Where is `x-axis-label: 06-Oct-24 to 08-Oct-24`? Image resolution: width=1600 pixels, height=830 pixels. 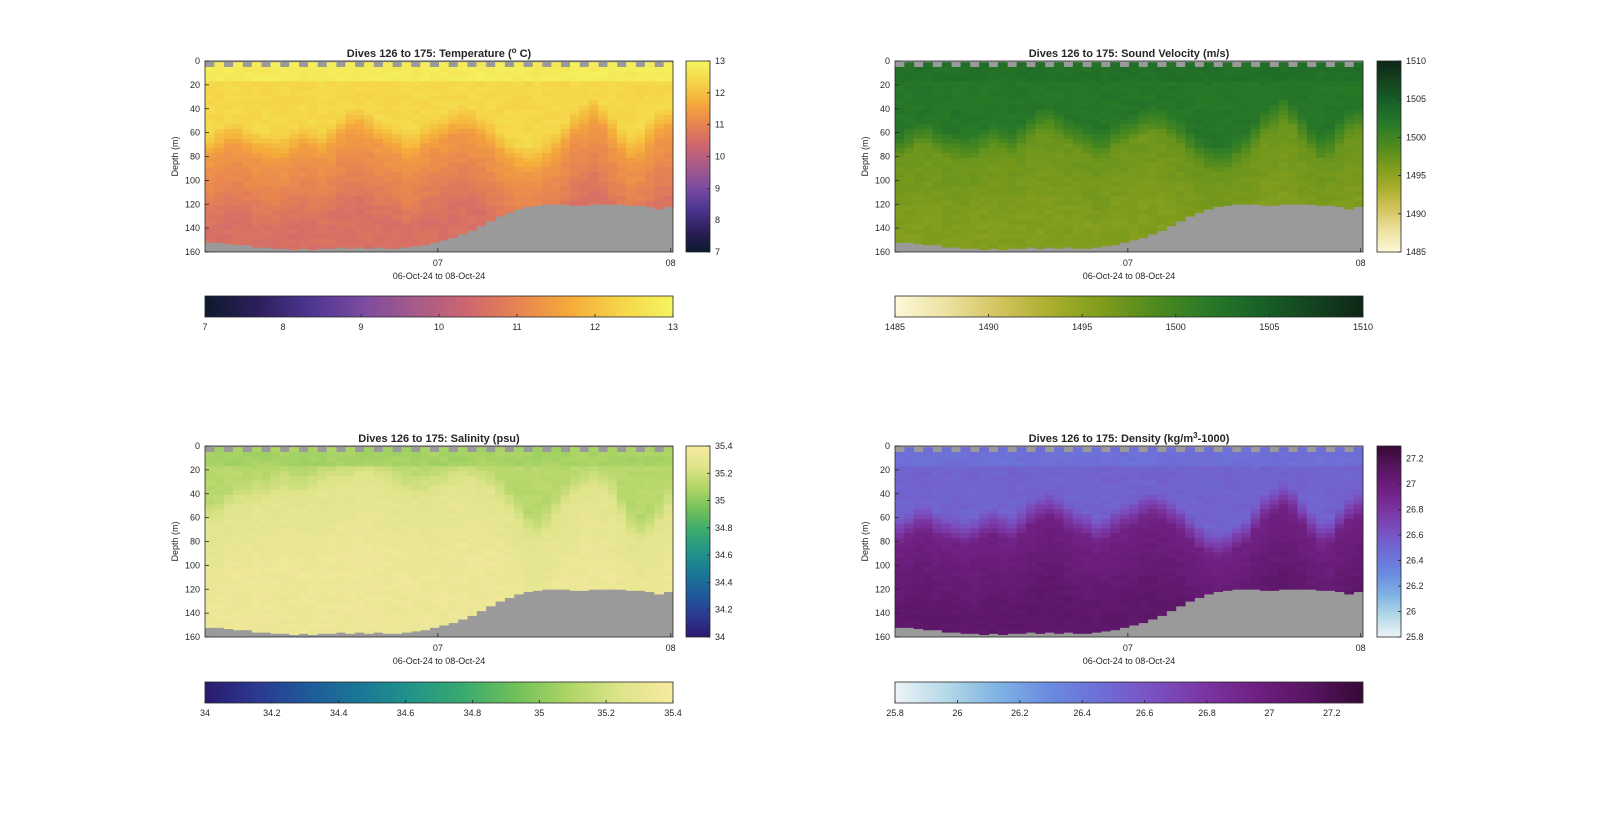 x-axis-label: 06-Oct-24 to 08-Oct-24 is located at coordinates (439, 276).